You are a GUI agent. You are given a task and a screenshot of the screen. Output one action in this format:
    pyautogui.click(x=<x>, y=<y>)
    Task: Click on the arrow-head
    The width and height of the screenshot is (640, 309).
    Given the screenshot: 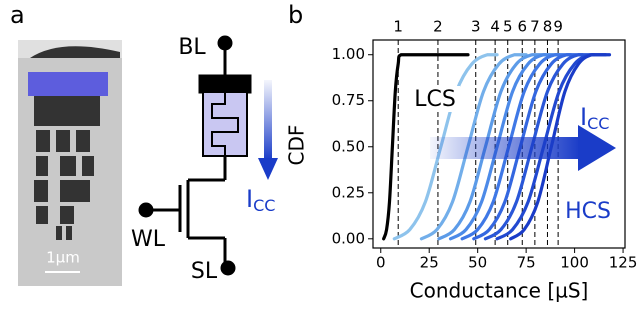 What is the action you would take?
    pyautogui.click(x=597, y=148)
    